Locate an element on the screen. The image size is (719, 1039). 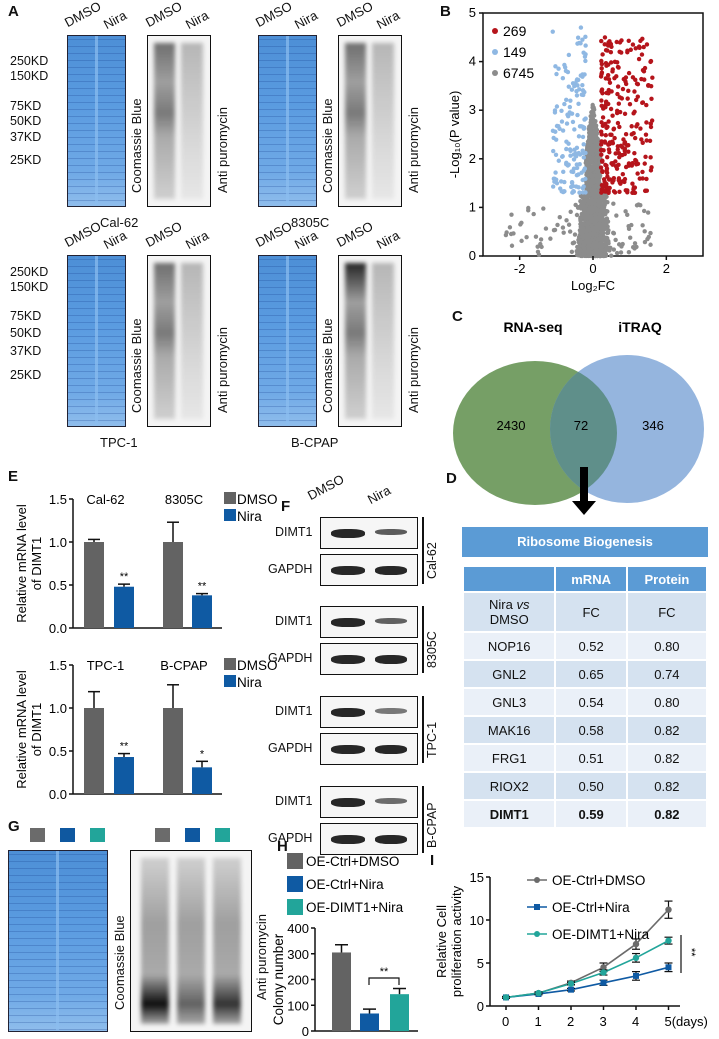
anti-puromycin-blot is located at coordinates (191, 941).